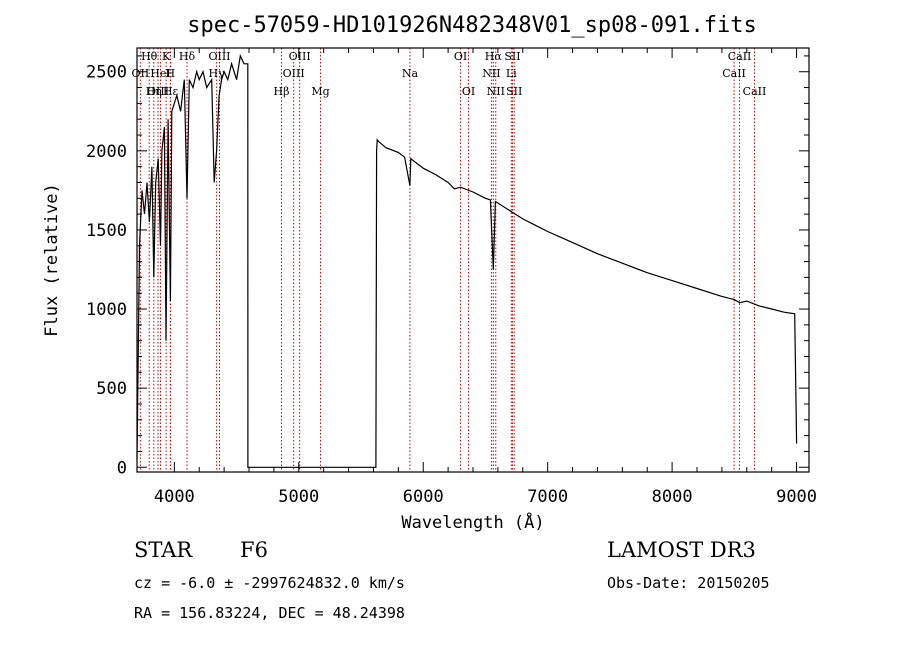 The width and height of the screenshot is (900, 649). What do you see at coordinates (171, 91) in the screenshot?
I see `line-label: Hε` at bounding box center [171, 91].